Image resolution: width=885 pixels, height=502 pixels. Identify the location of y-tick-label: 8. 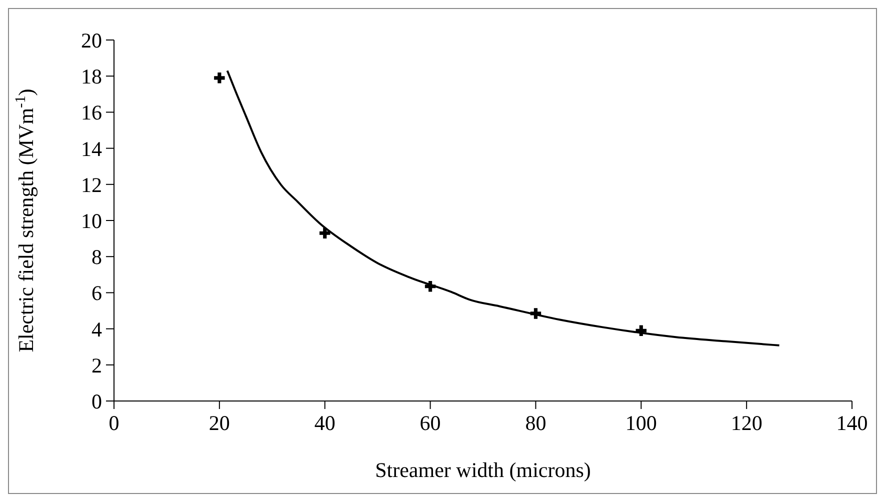
(97, 257).